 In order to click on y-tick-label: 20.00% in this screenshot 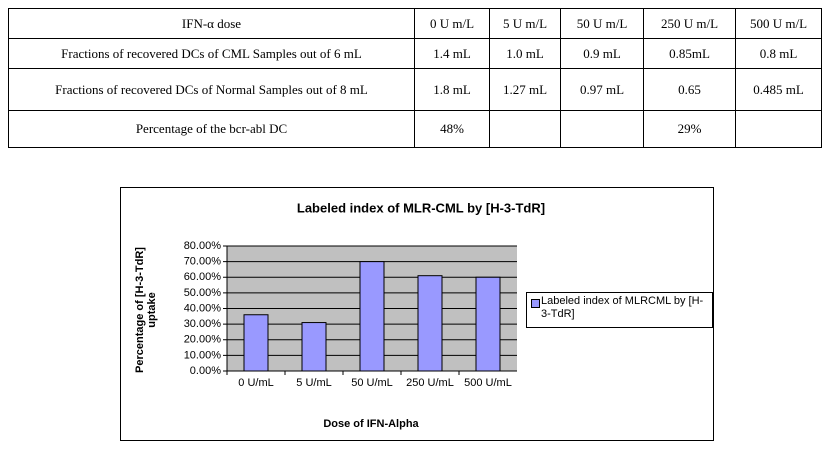, I will do `click(203, 340)`.